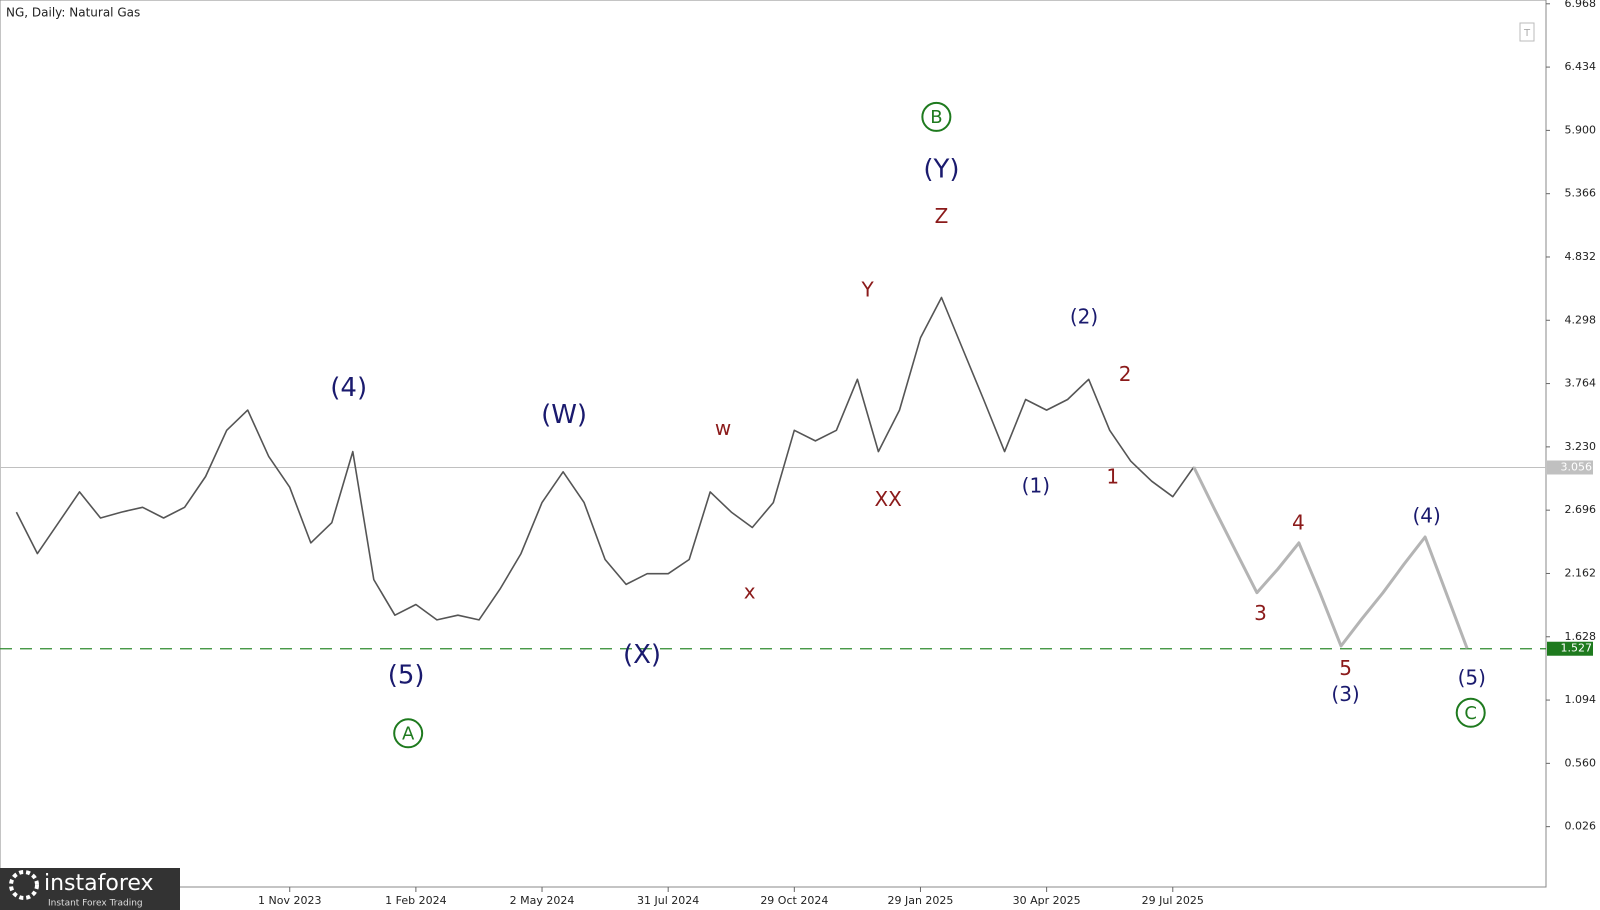 The width and height of the screenshot is (1600, 910). I want to click on level-label: 3.056, so click(1577, 466).